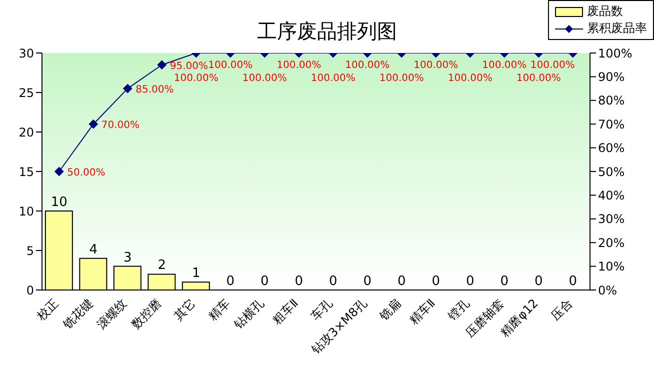 The height and width of the screenshot is (380, 654). I want to click on x-tick-label: 精车, so click(219, 310).